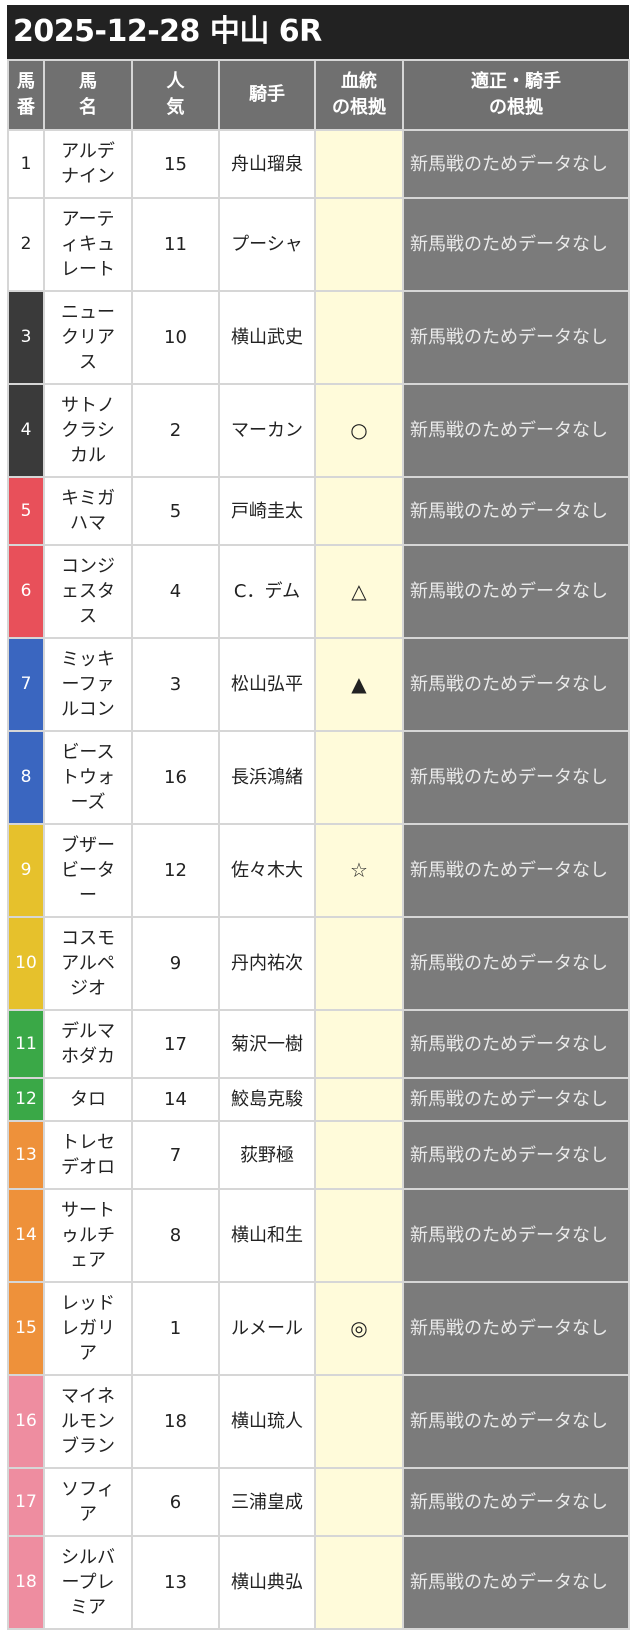 The image size is (640, 1636). What do you see at coordinates (359, 95) in the screenshot?
I see `header-bloodline: 血統 の根拠` at bounding box center [359, 95].